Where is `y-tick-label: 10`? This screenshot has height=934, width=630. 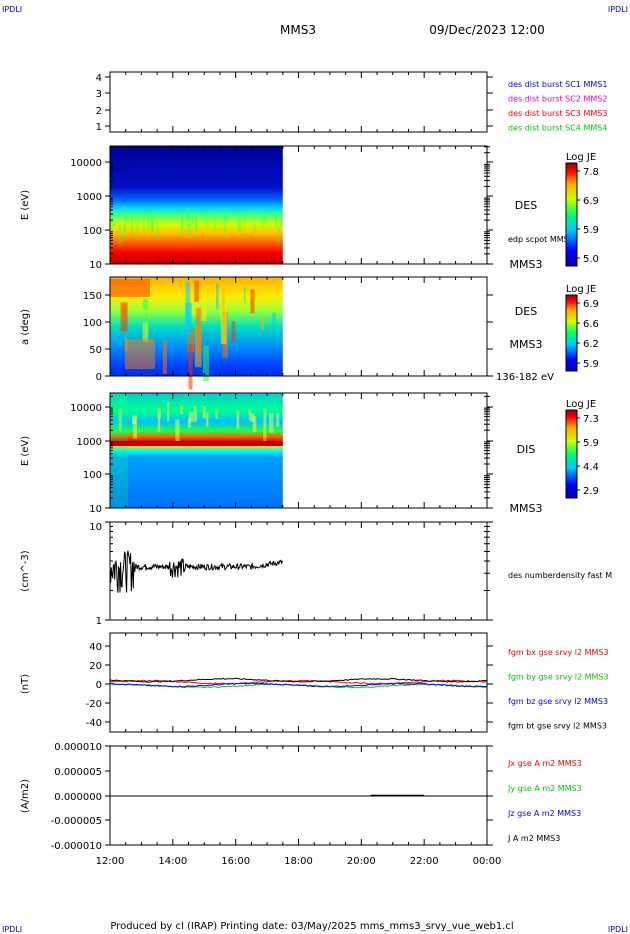
y-tick-label: 10 is located at coordinates (95, 265).